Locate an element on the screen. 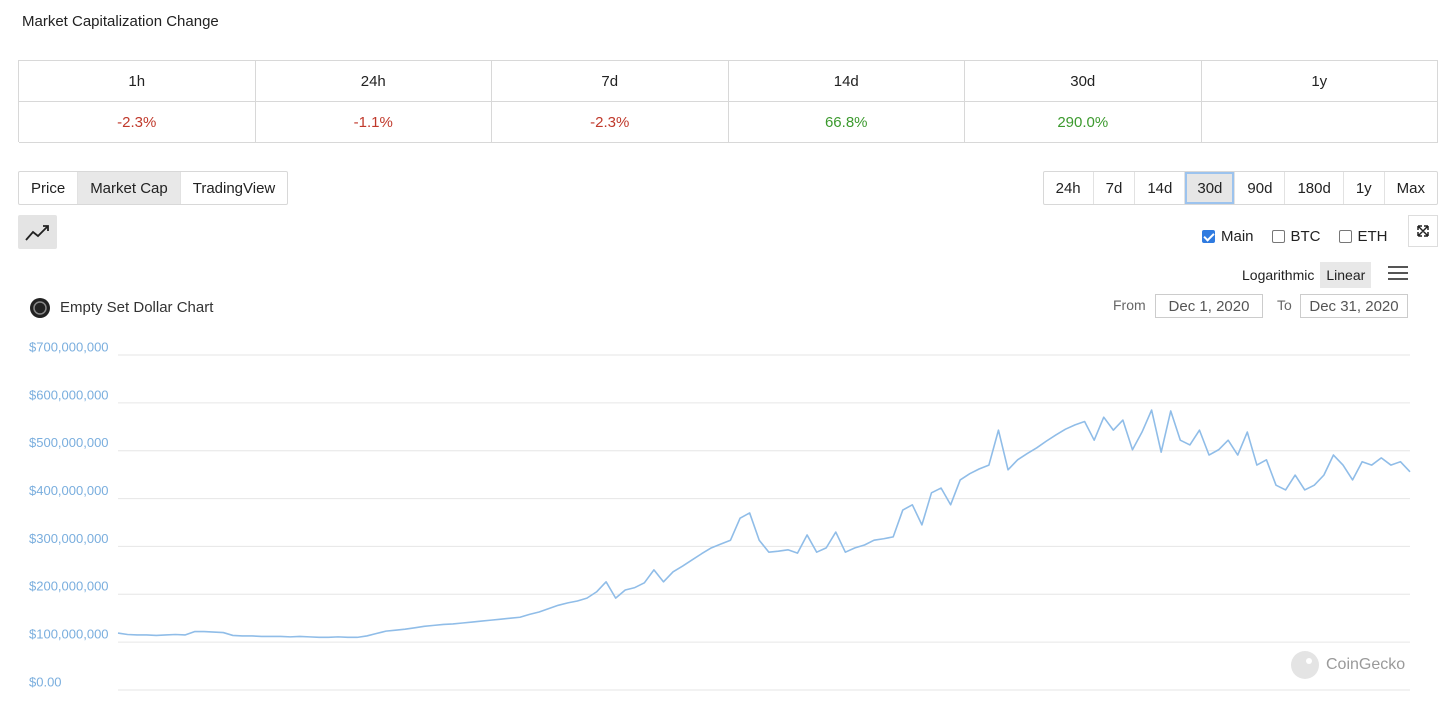  y-tick-label: $0.00 is located at coordinates (45, 681).